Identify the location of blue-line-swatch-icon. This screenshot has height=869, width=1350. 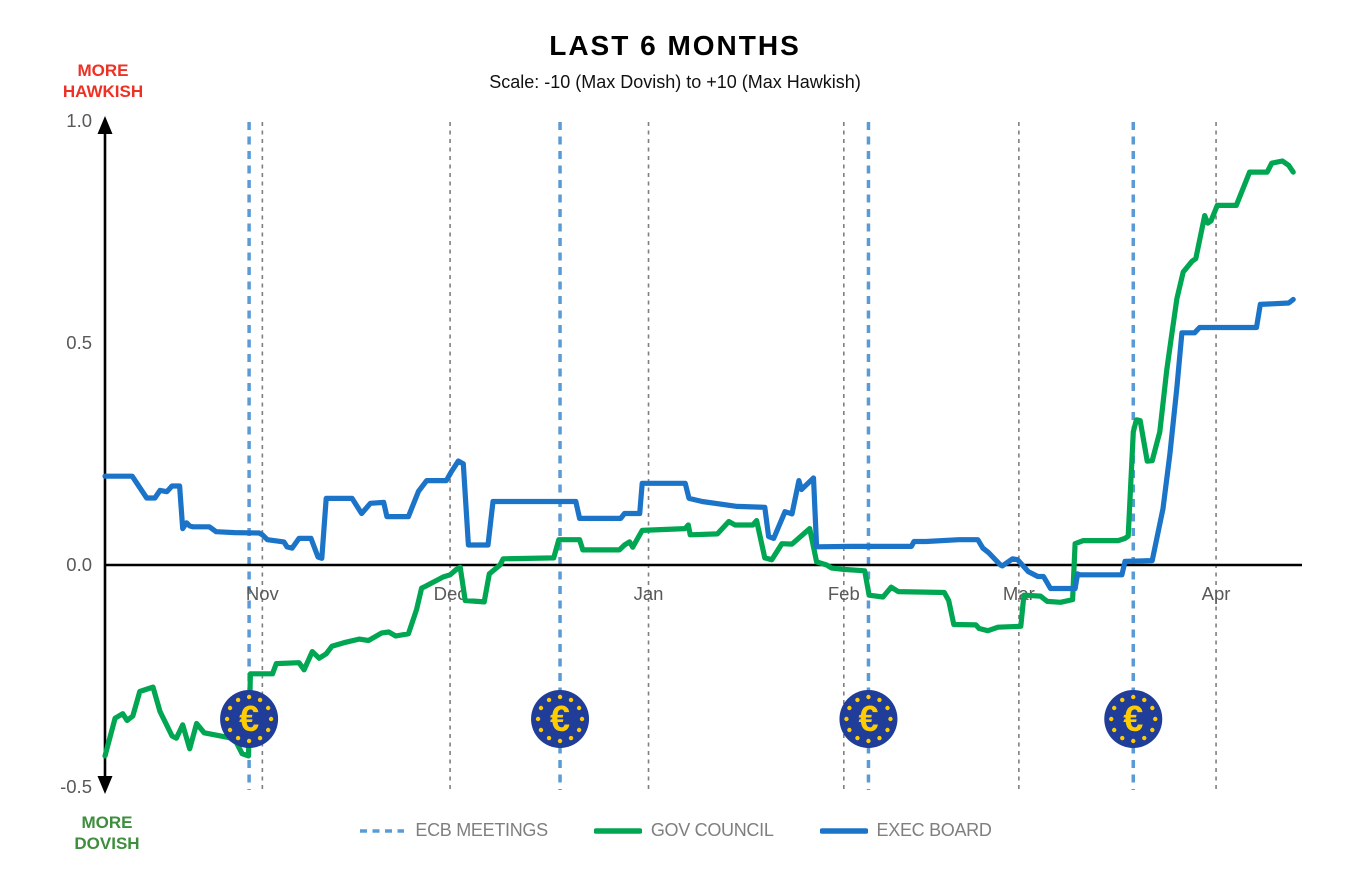
(843, 830).